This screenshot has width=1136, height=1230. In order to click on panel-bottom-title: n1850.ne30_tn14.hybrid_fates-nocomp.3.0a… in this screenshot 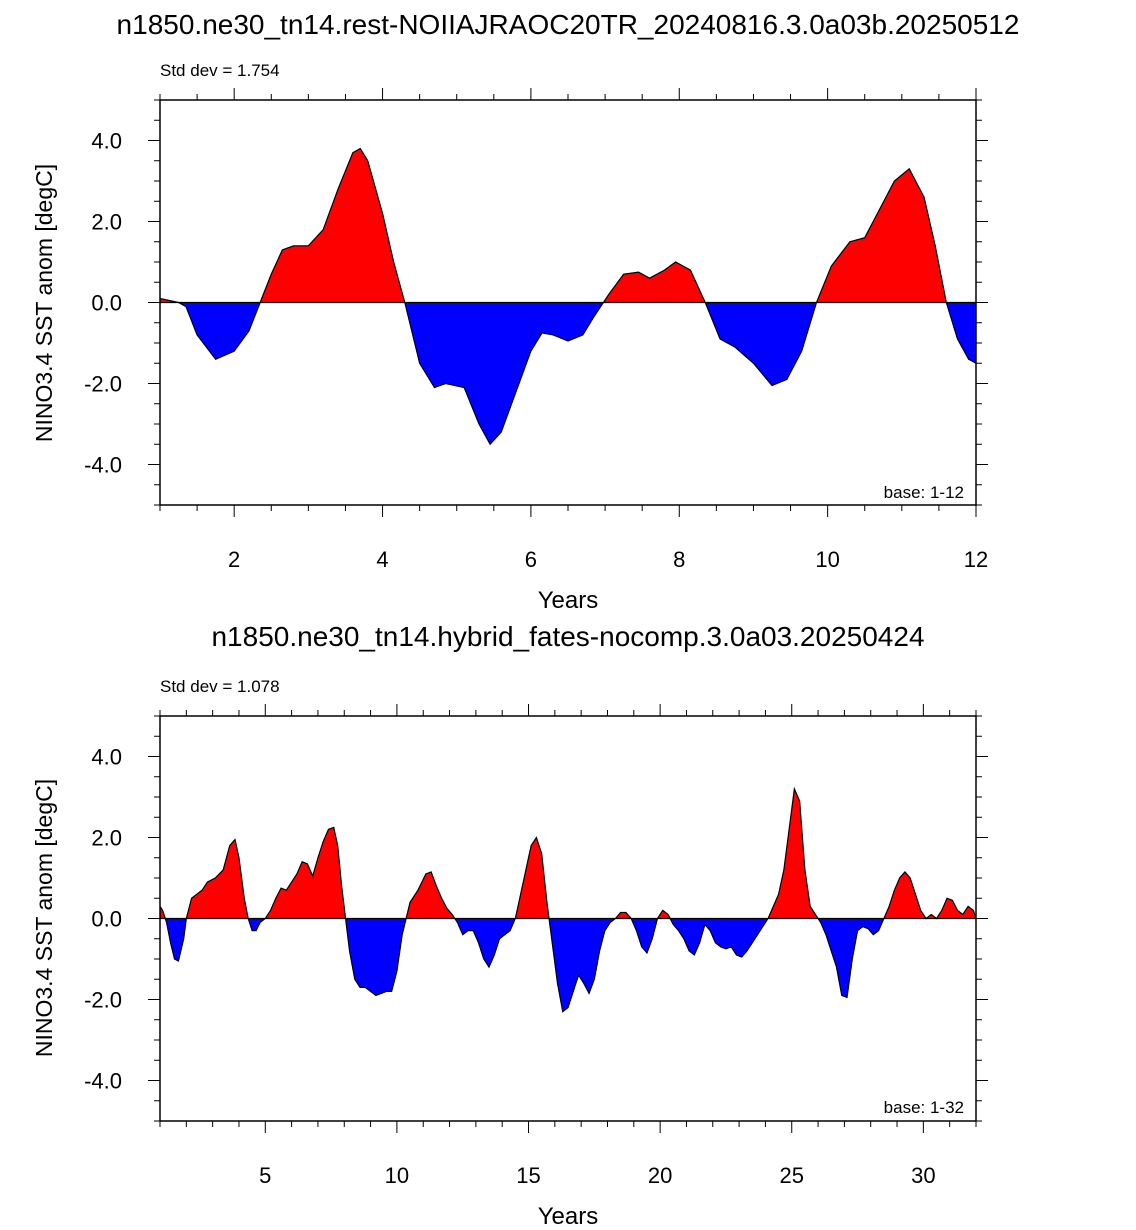, I will do `click(567, 636)`.